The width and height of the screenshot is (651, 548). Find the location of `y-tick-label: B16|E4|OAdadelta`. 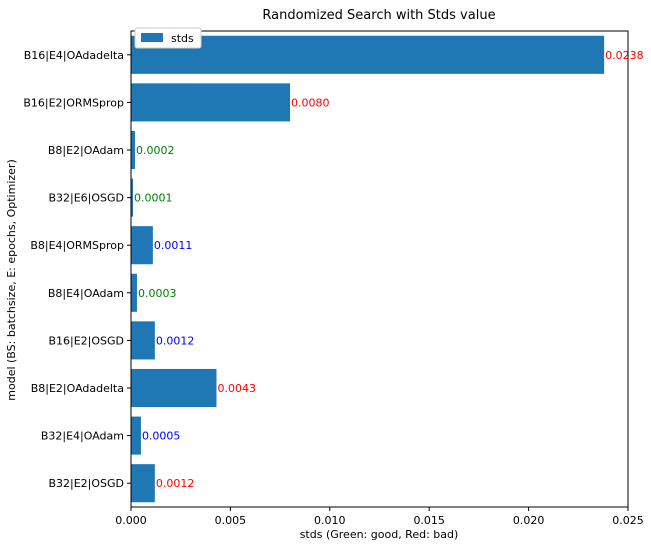

y-tick-label: B16|E4|OAdadelta is located at coordinates (74, 55).